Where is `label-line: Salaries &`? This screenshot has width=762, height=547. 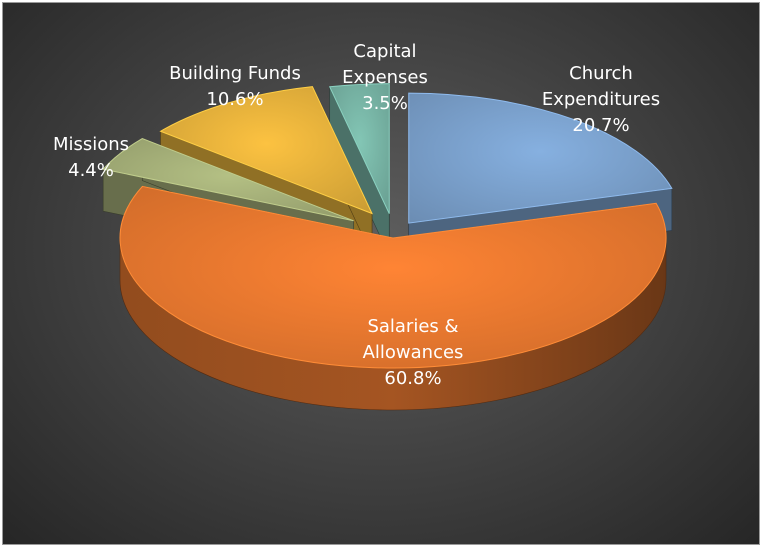 label-line: Salaries & is located at coordinates (413, 326).